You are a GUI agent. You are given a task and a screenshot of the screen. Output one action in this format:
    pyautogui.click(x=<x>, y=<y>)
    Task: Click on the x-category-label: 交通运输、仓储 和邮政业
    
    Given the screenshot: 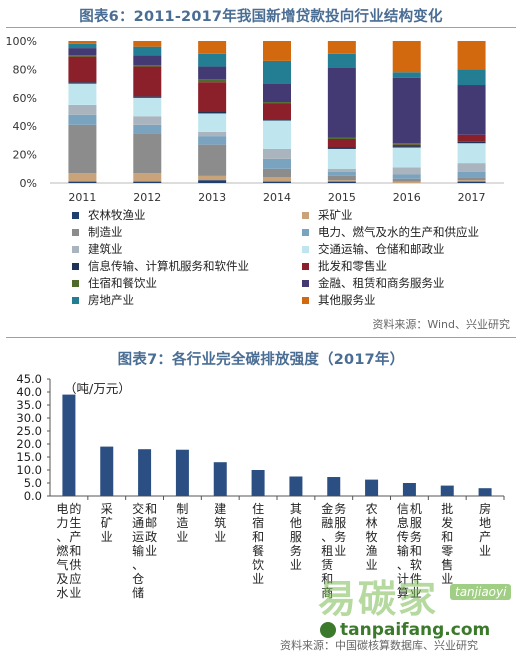 What is the action you would take?
    pyautogui.click(x=144, y=550)
    